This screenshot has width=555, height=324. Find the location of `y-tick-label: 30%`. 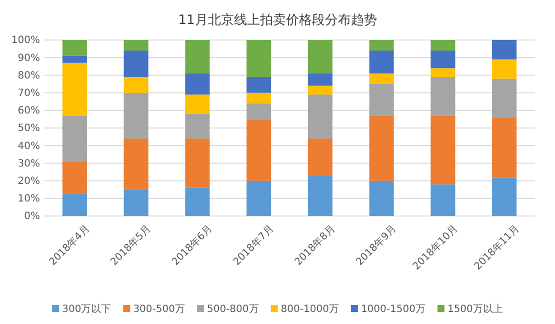

y-tick-label: 30% is located at coordinates (29, 164).